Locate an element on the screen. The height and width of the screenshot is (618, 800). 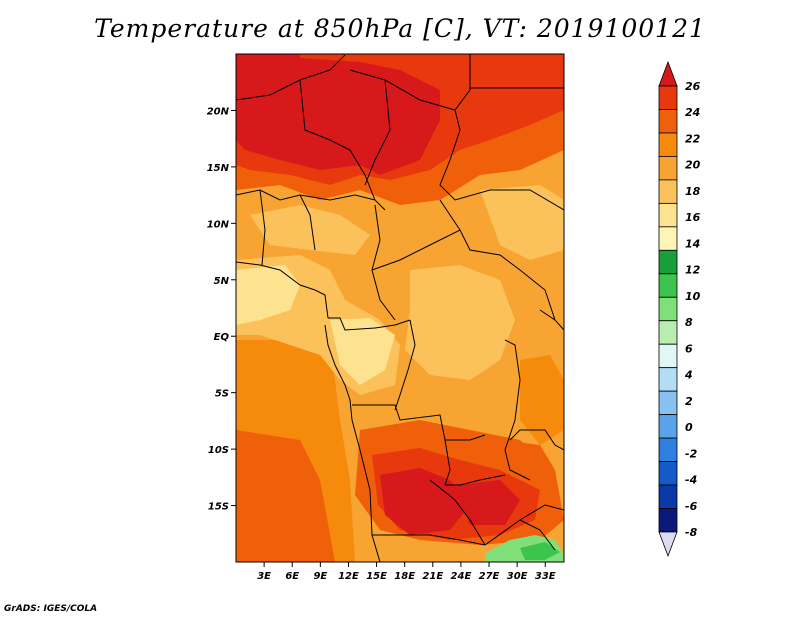
lat-tick-label: 5N is located at coordinates (222, 281).